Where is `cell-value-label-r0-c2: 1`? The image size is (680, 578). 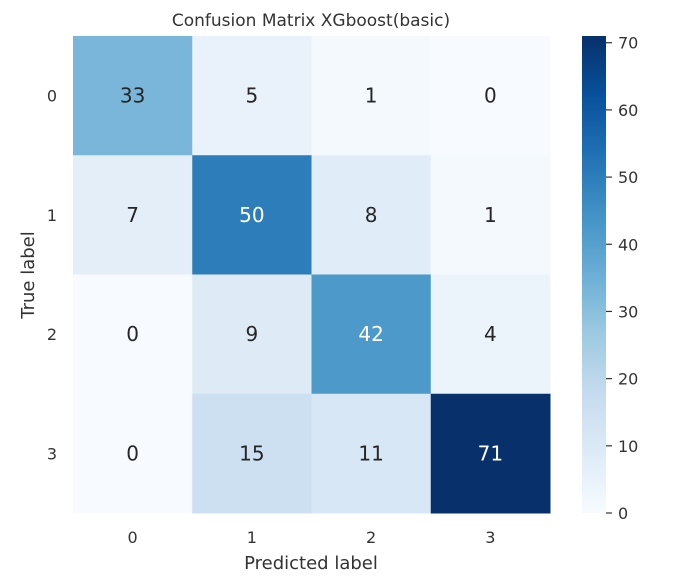
cell-value-label-r0-c2: 1 is located at coordinates (371, 96).